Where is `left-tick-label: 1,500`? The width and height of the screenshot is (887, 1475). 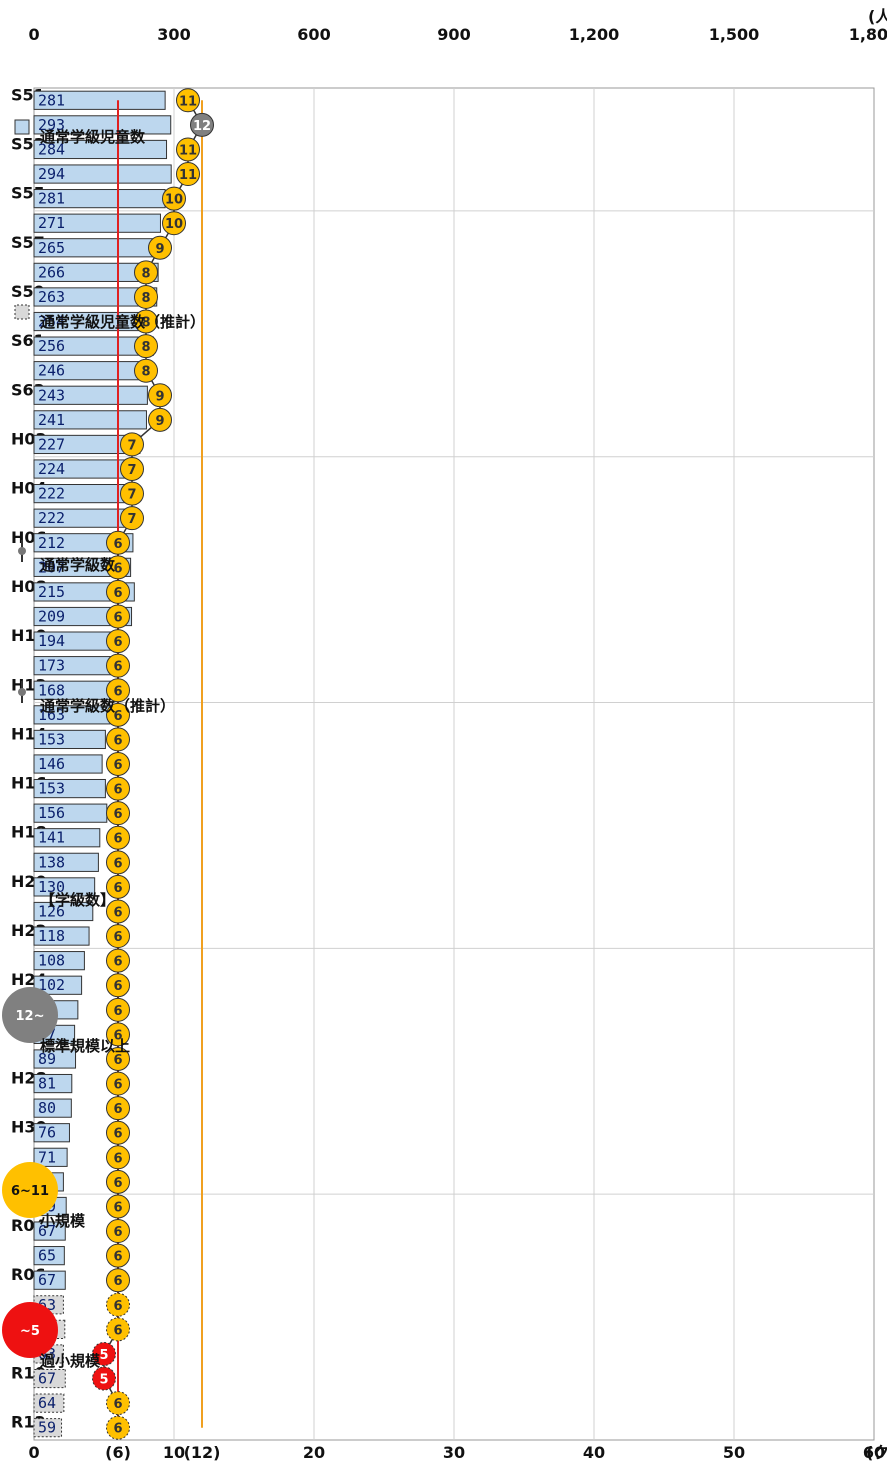
left-tick-label: 1,500 is located at coordinates (734, 34).